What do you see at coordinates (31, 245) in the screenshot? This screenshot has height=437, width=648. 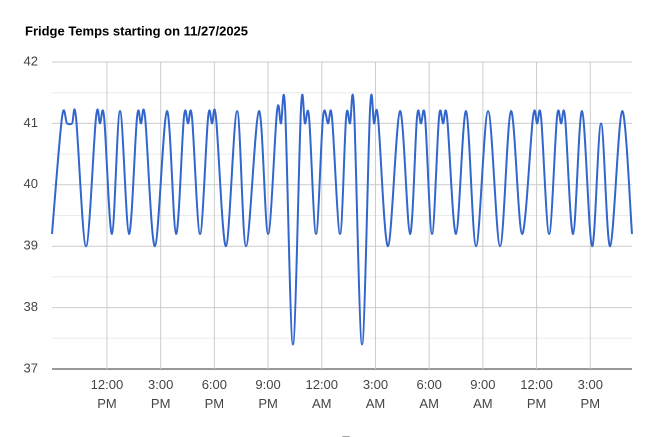 I see `y-tick-label: 39` at bounding box center [31, 245].